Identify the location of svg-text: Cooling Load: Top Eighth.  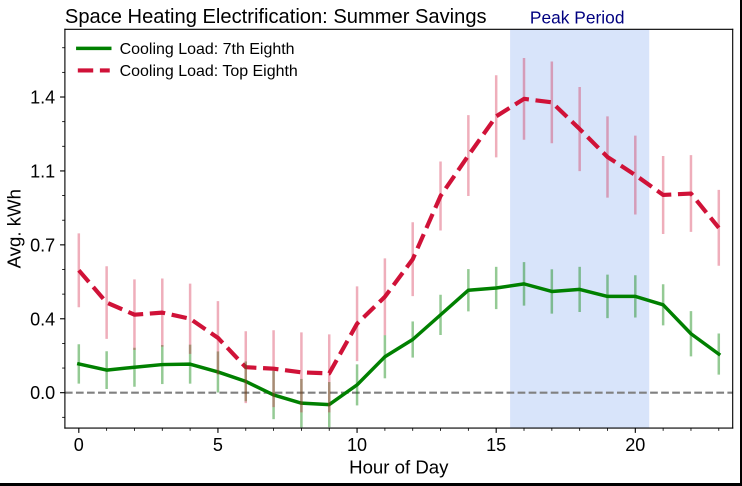
(209, 71).